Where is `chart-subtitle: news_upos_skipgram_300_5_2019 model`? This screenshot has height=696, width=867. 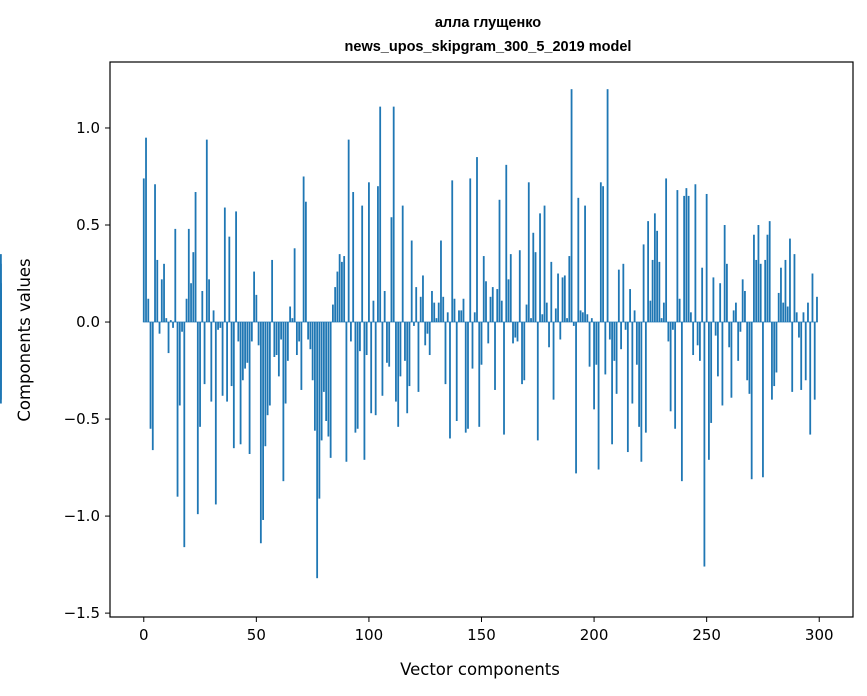
chart-subtitle: news_upos_skipgram_300_5_2019 model is located at coordinates (488, 47).